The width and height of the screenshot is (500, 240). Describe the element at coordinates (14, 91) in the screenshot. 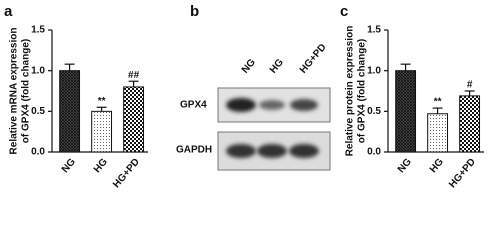

I see `y-axis-label: Relative mRNA expression` at that location.